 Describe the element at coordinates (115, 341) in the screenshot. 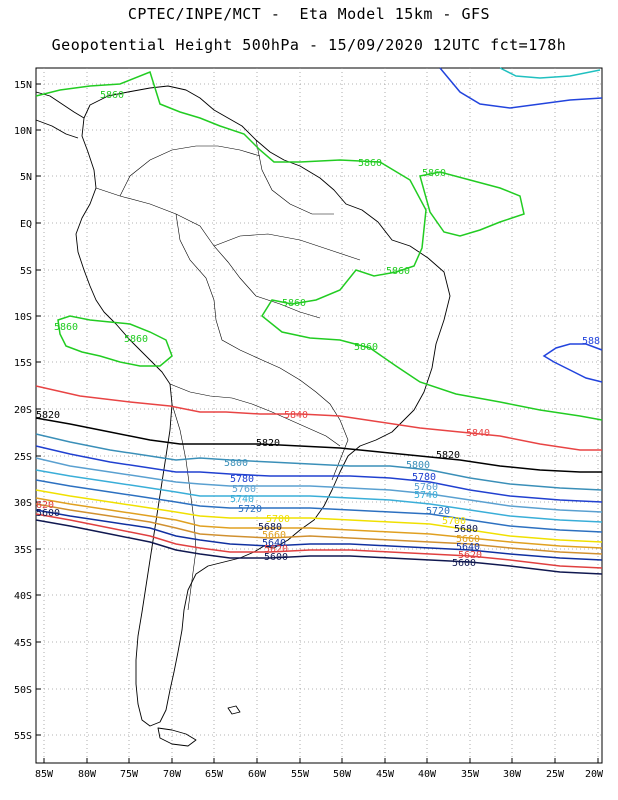

I see `contour-5860-west` at that location.